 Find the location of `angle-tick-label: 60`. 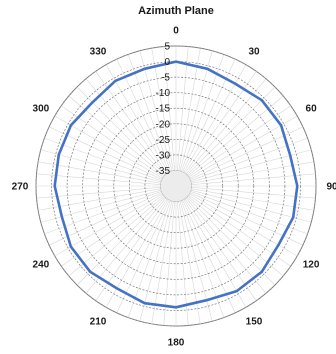

angle-tick-label: 60 is located at coordinates (312, 109).